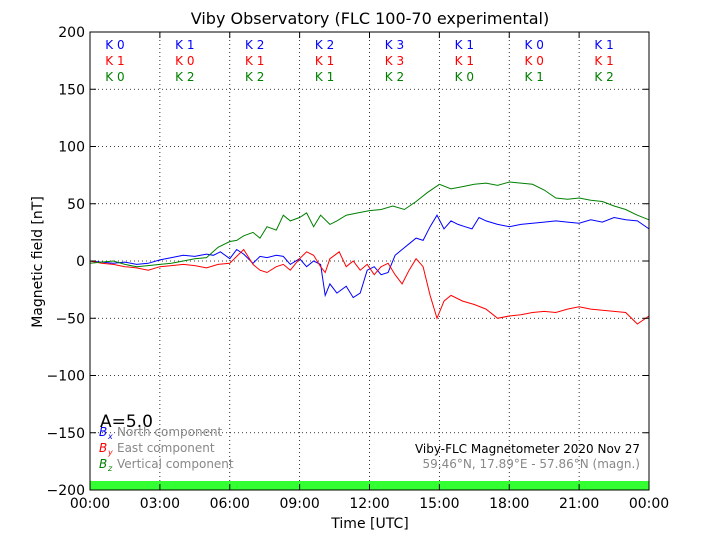 The height and width of the screenshot is (540, 720). What do you see at coordinates (110, 468) in the screenshot?
I see `legend-symbol-subscript: z` at bounding box center [110, 468].